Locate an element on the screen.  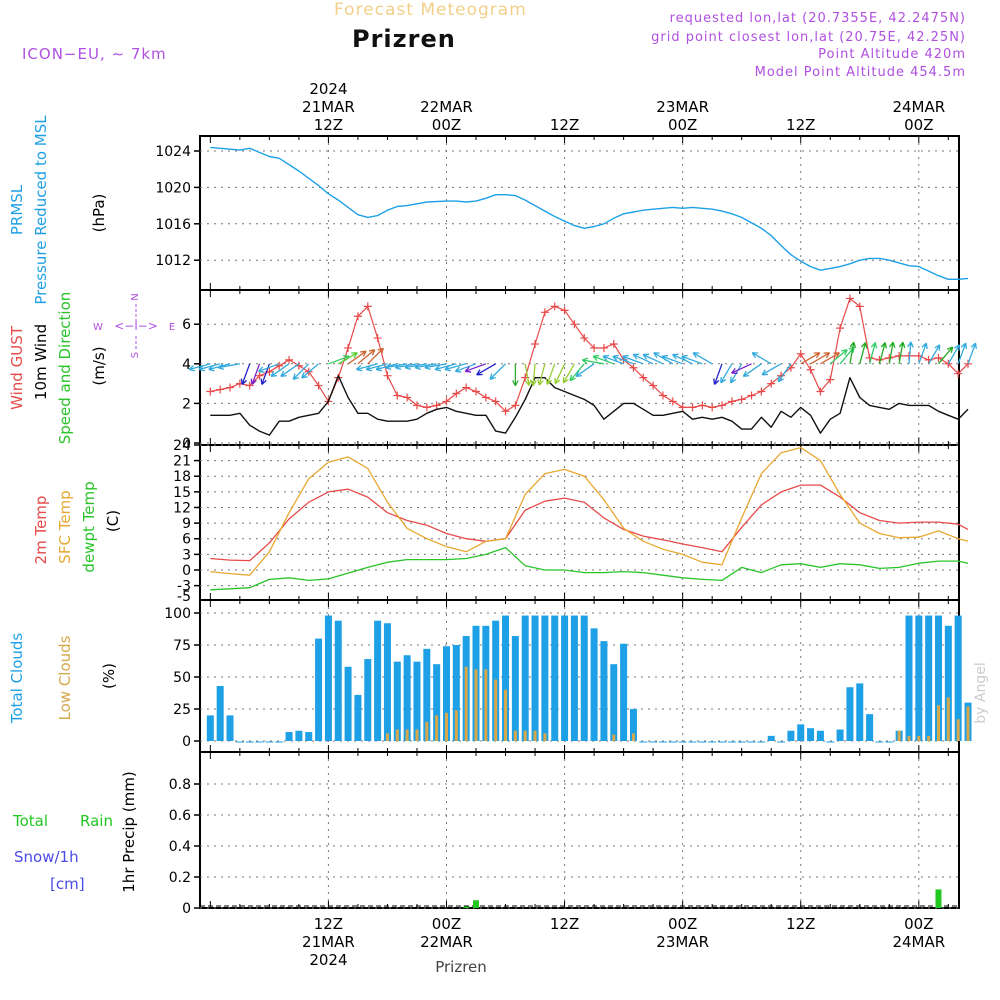
x-tick-label-bottom: 12Z is located at coordinates (328, 924).